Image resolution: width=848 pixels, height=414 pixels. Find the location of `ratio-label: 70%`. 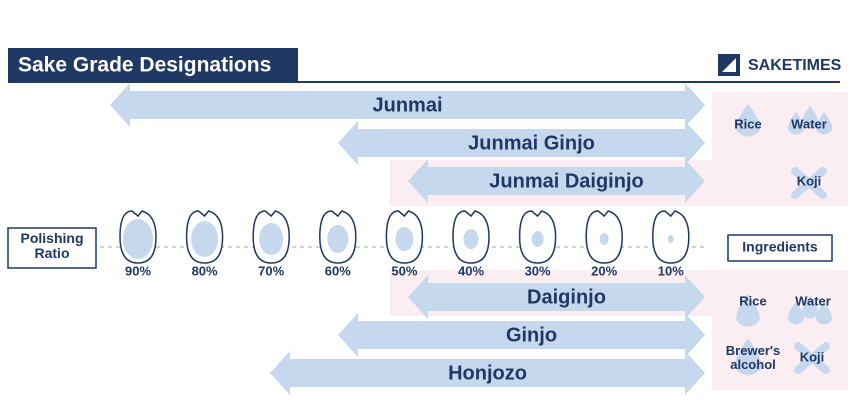

ratio-label: 70% is located at coordinates (271, 270).